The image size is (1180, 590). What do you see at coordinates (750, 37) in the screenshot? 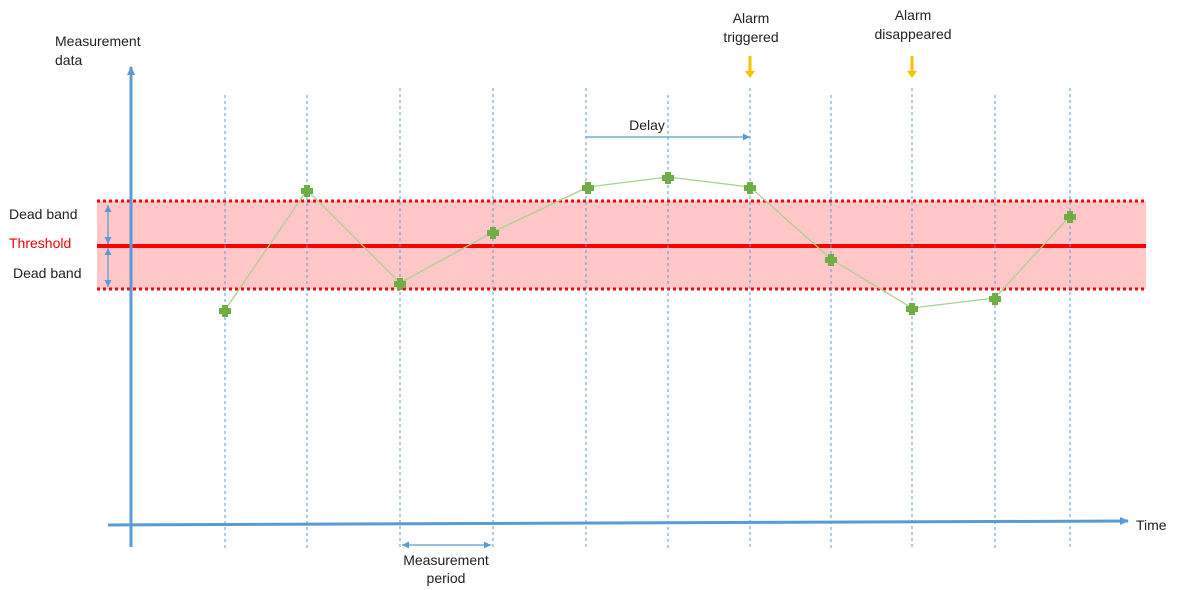
I see `alarm-triggered-label-line2: triggered` at bounding box center [750, 37].